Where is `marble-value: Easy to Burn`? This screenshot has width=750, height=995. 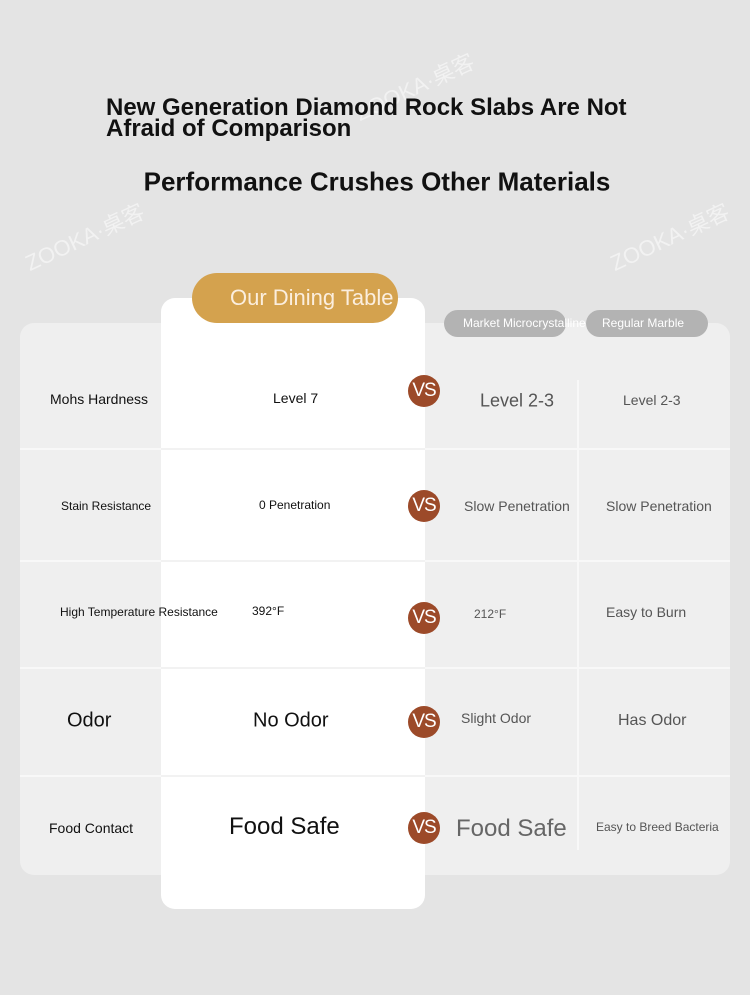
marble-value: Easy to Burn is located at coordinates (646, 612).